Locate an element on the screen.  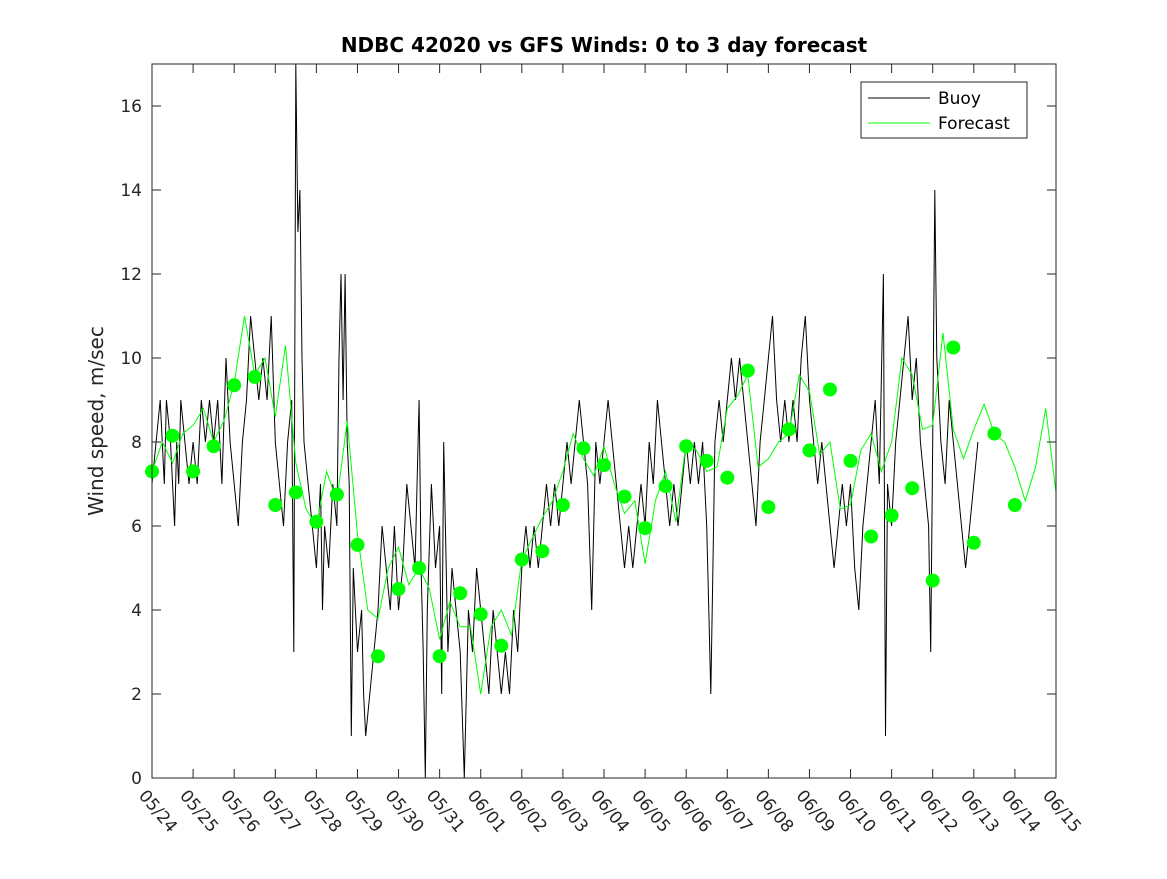
y-tick-label: 4 is located at coordinates (136, 611).